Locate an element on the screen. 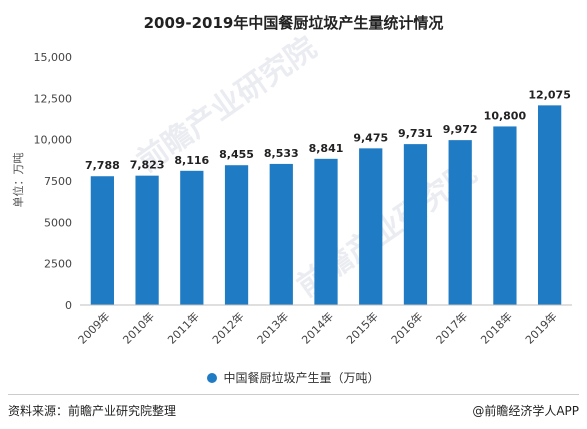 The image size is (587, 429). data-label: 7,788 is located at coordinates (102, 165).